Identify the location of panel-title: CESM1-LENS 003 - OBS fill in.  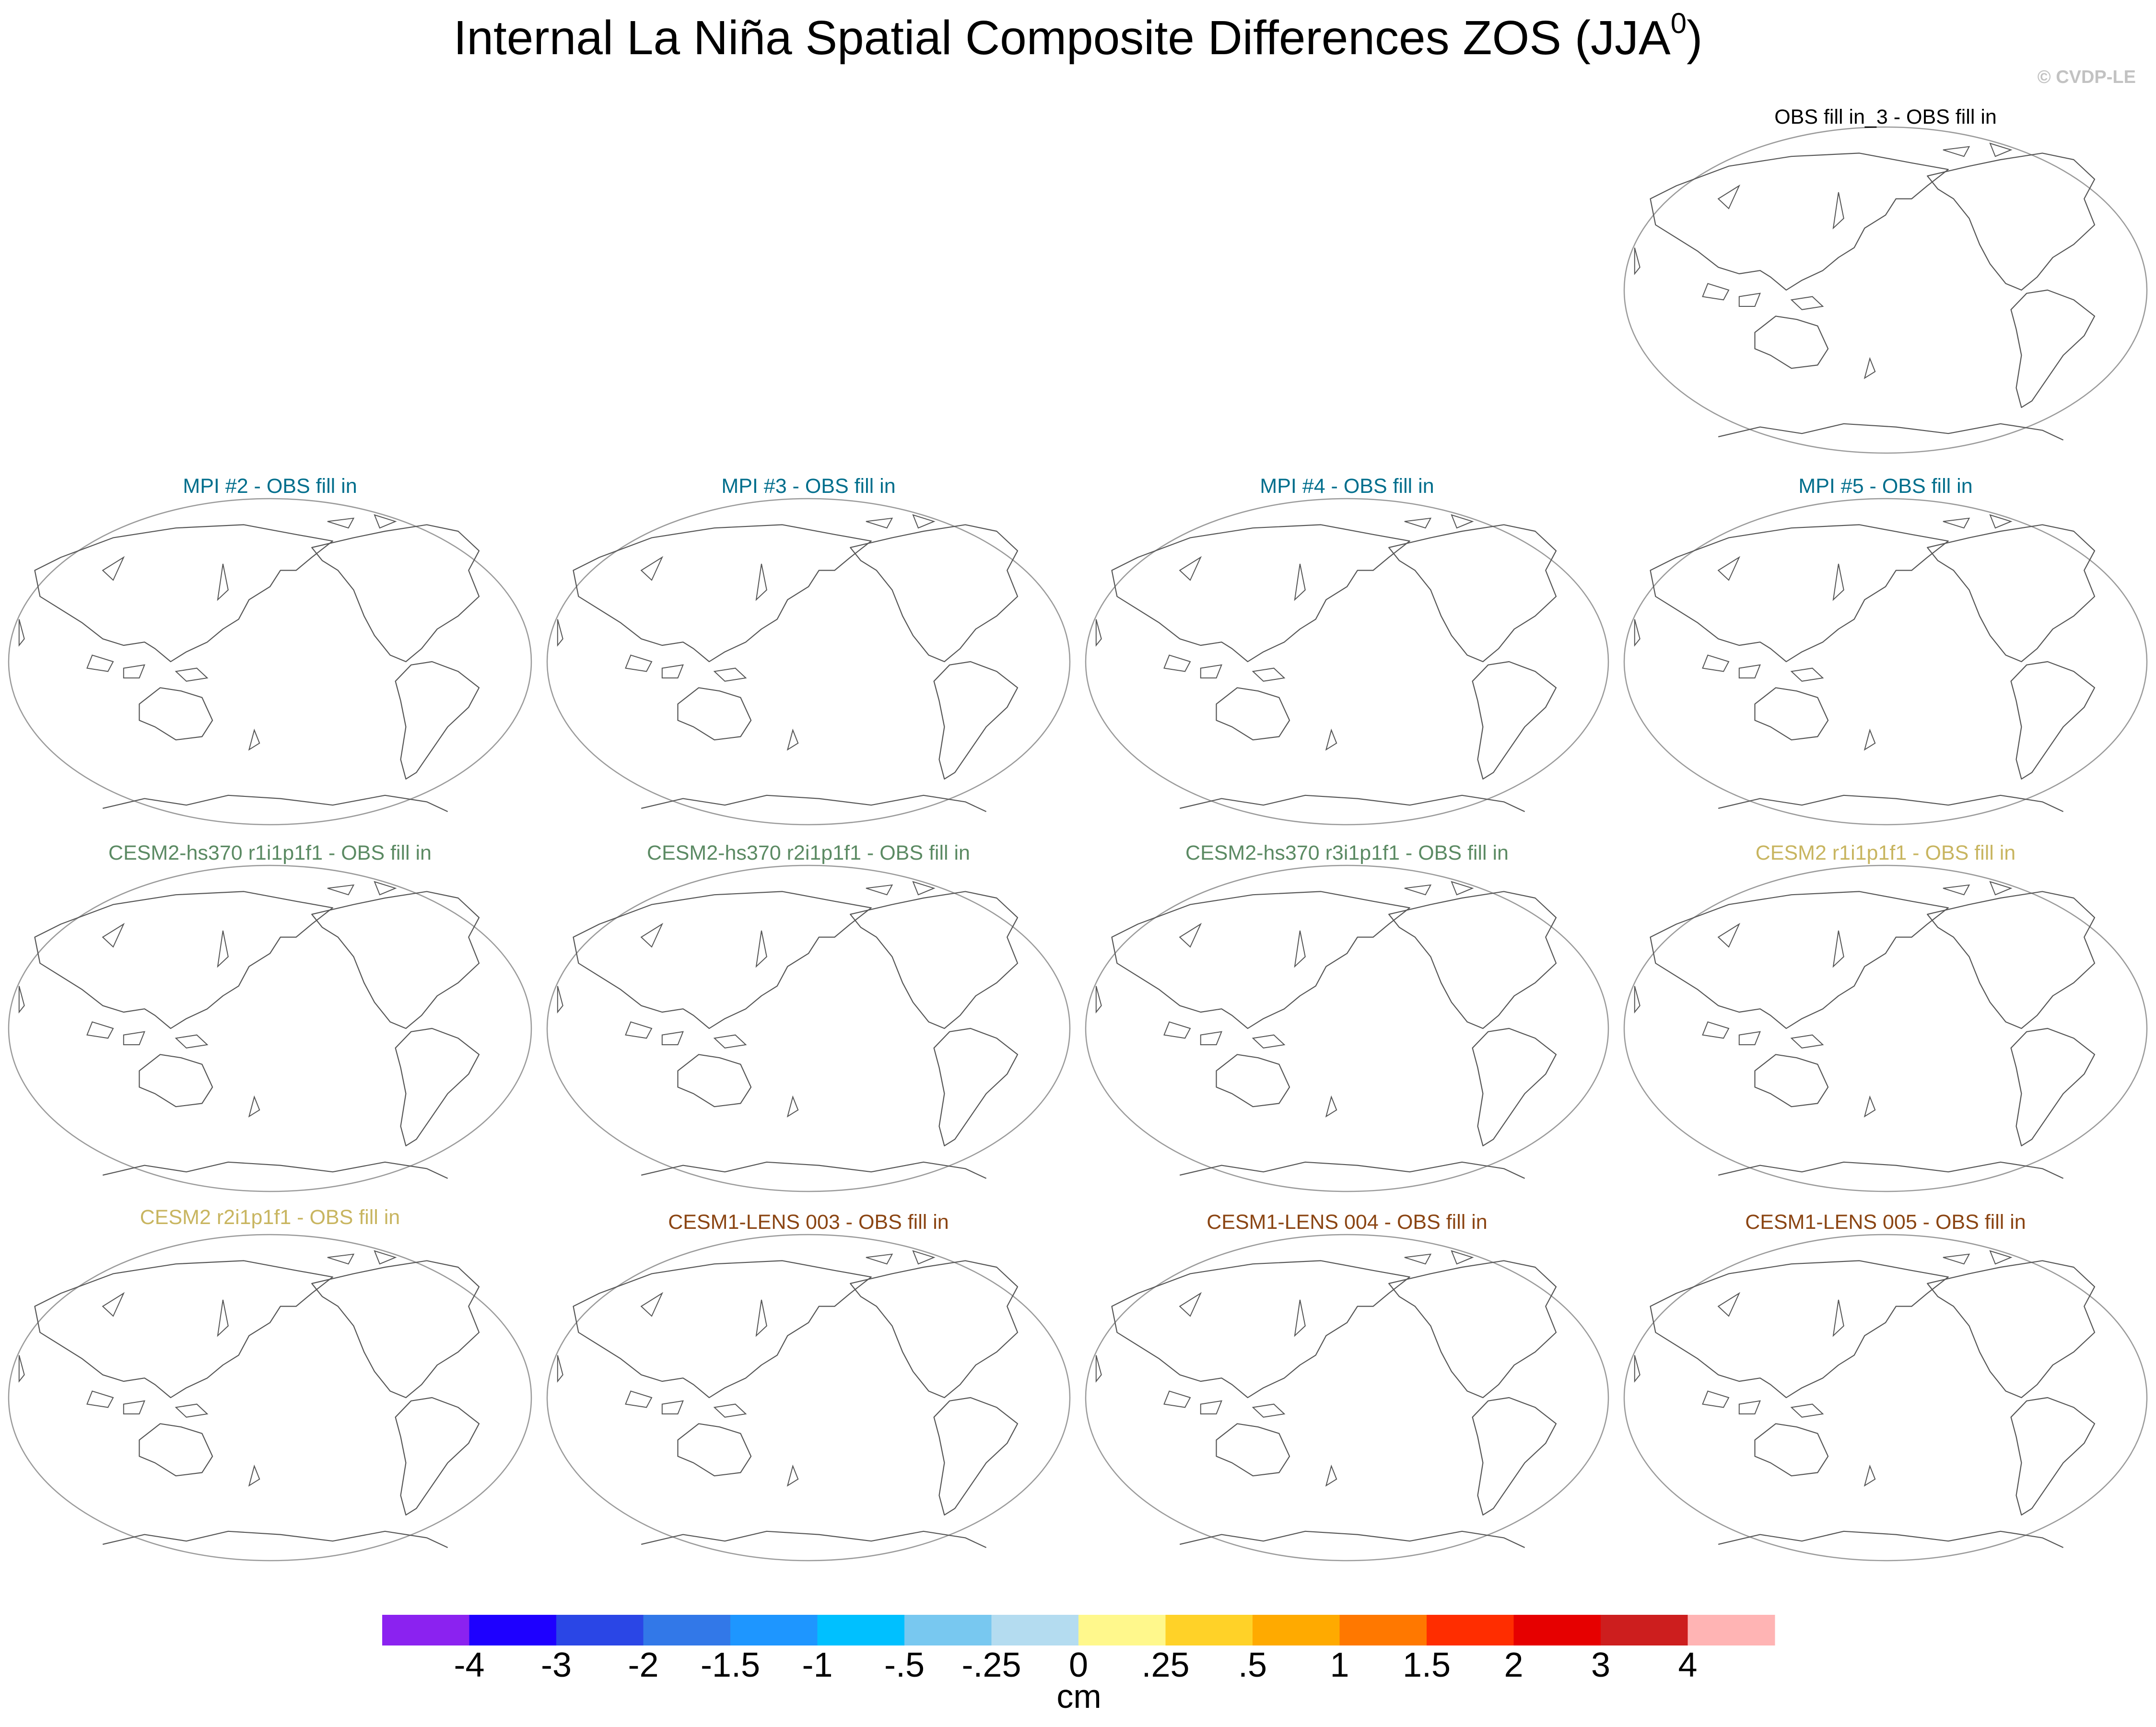
(808, 1222).